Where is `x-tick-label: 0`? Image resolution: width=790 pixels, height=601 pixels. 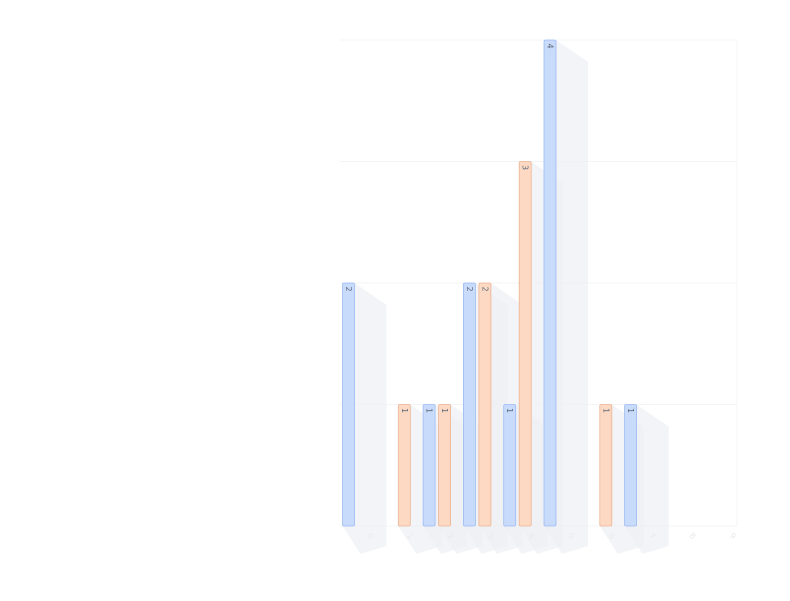 x-tick-label: 0 is located at coordinates (370, 536).